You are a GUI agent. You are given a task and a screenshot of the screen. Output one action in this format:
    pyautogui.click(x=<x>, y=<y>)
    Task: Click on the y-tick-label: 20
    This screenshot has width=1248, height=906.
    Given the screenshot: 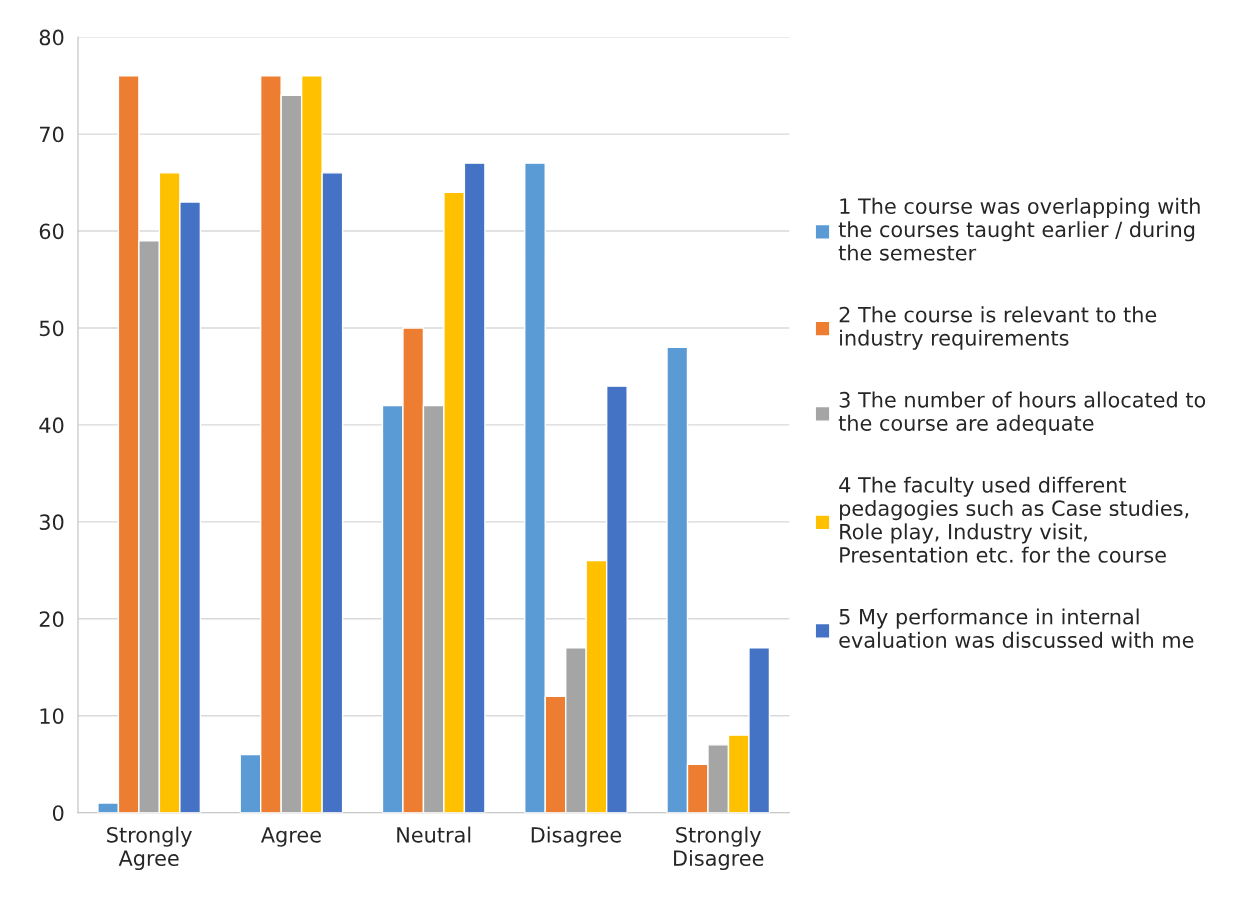 What is the action you would take?
    pyautogui.click(x=51, y=619)
    